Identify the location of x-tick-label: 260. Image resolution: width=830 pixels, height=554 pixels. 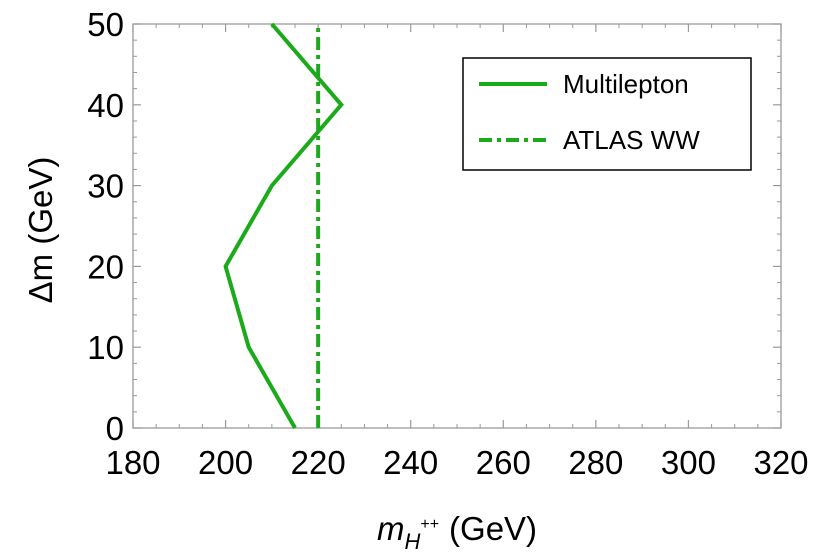
(503, 462).